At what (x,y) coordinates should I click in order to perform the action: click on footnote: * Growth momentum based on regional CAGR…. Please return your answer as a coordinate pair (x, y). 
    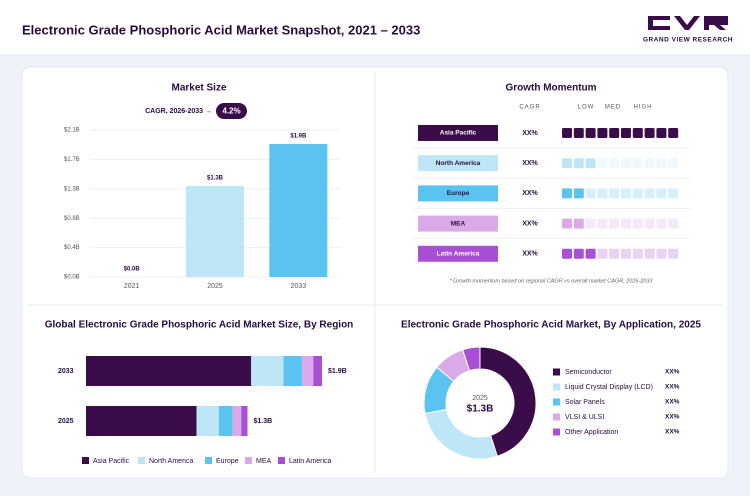
    Looking at the image, I should click on (552, 281).